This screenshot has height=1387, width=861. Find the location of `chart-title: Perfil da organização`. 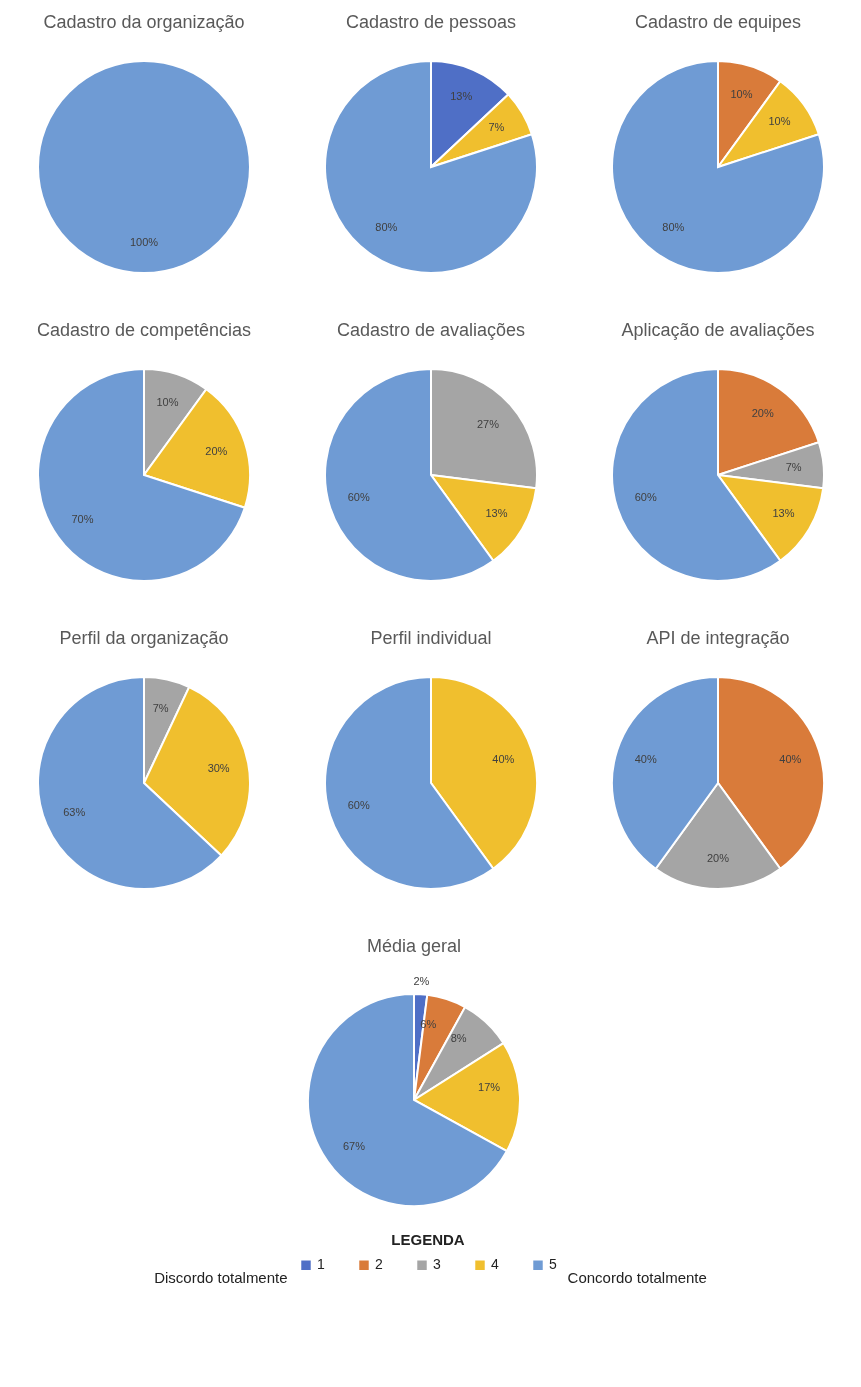

chart-title: Perfil da organização is located at coordinates (143, 638).